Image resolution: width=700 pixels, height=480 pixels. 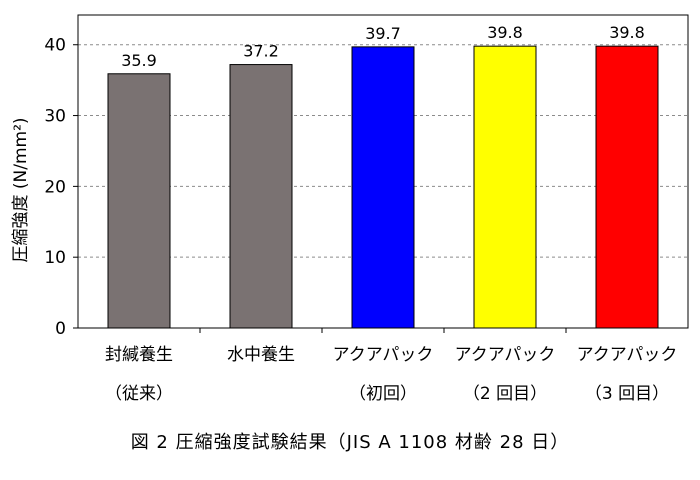 What do you see at coordinates (139, 355) in the screenshot?
I see `category-label: 封緘養生` at bounding box center [139, 355].